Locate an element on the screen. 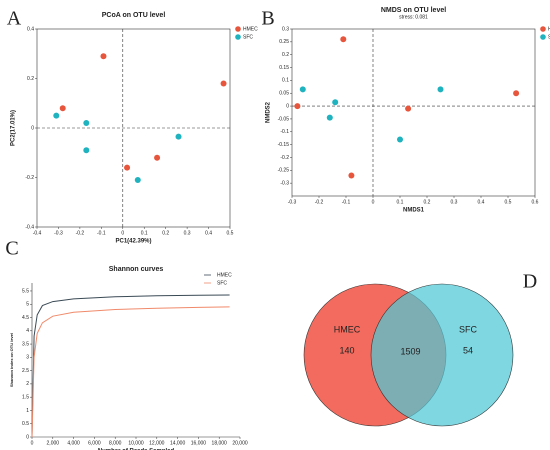 Image resolution: width=550 pixels, height=450 pixels. chart-title: Shannon curves is located at coordinates (136, 269).